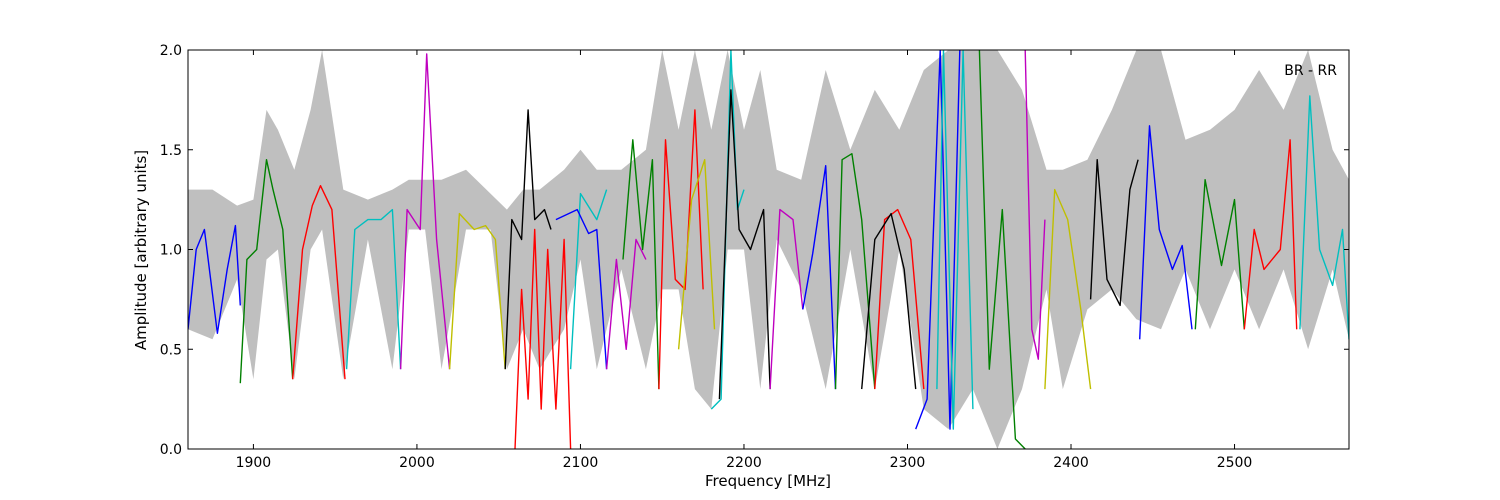  I want to click on y-tick-label: 0.5, so click(171, 350).